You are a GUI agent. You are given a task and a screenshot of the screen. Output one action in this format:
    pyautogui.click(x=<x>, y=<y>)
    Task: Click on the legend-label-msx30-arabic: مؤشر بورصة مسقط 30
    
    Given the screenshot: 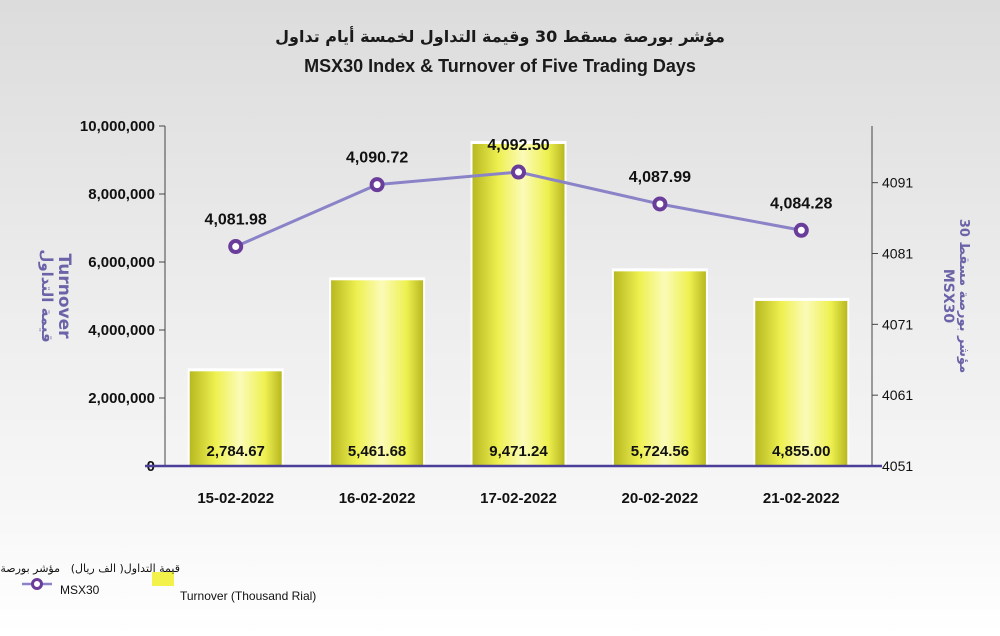 What is the action you would take?
    pyautogui.click(x=30, y=568)
    